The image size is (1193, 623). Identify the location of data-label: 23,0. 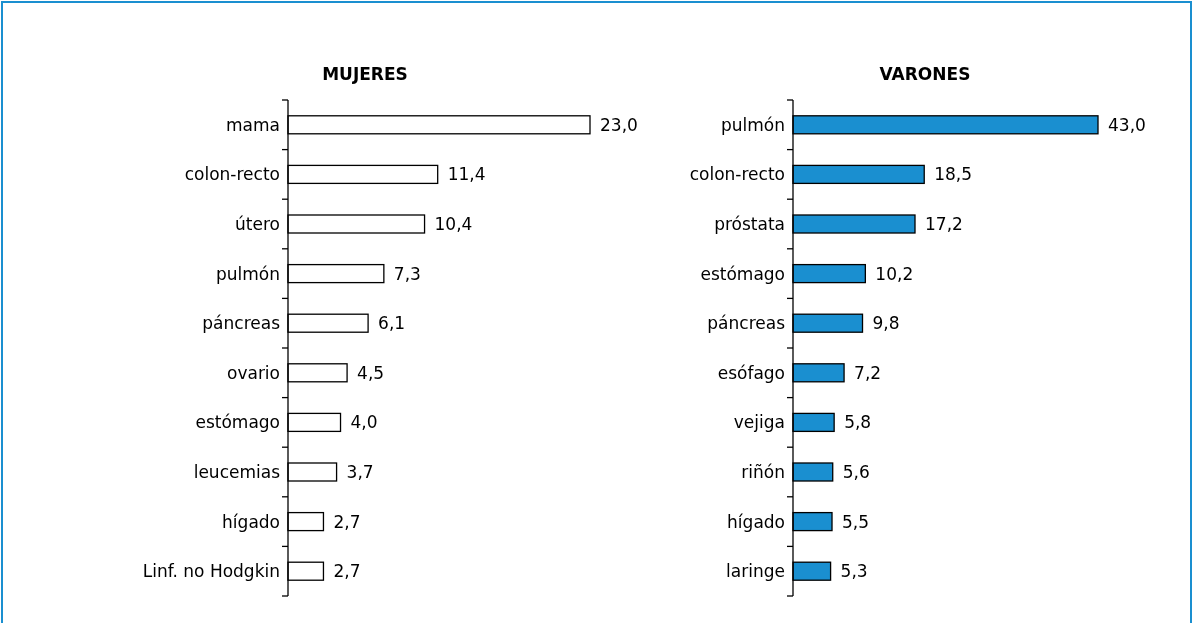
(619, 124).